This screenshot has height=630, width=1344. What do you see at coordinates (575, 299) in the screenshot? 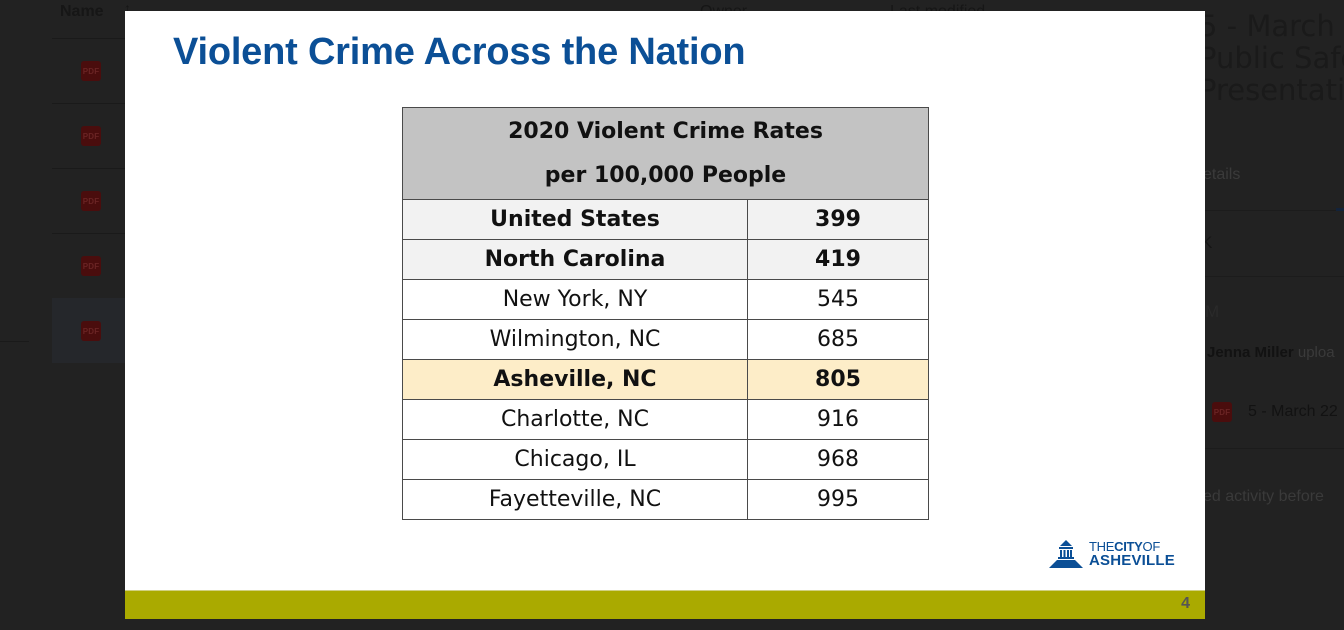
I see `place-cell: New York, NY` at bounding box center [575, 299].